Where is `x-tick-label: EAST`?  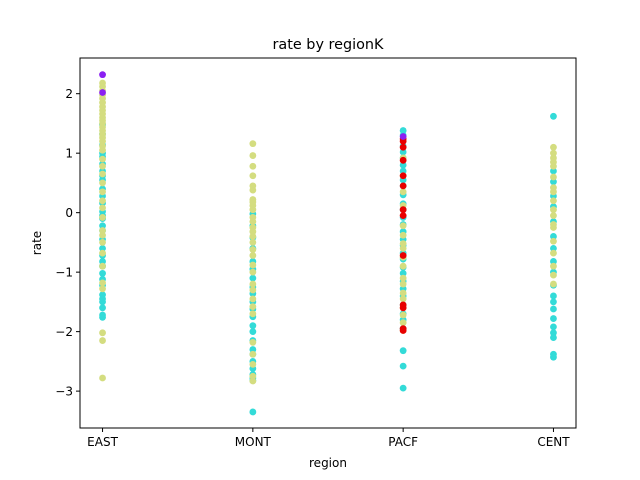 x-tick-label: EAST is located at coordinates (102, 442).